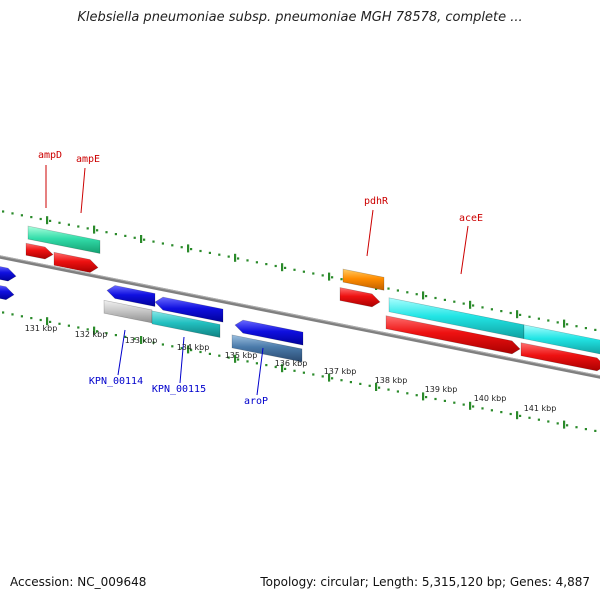  Describe the element at coordinates (88, 159) in the screenshot. I see `gene-label-ampE: ampE` at that location.